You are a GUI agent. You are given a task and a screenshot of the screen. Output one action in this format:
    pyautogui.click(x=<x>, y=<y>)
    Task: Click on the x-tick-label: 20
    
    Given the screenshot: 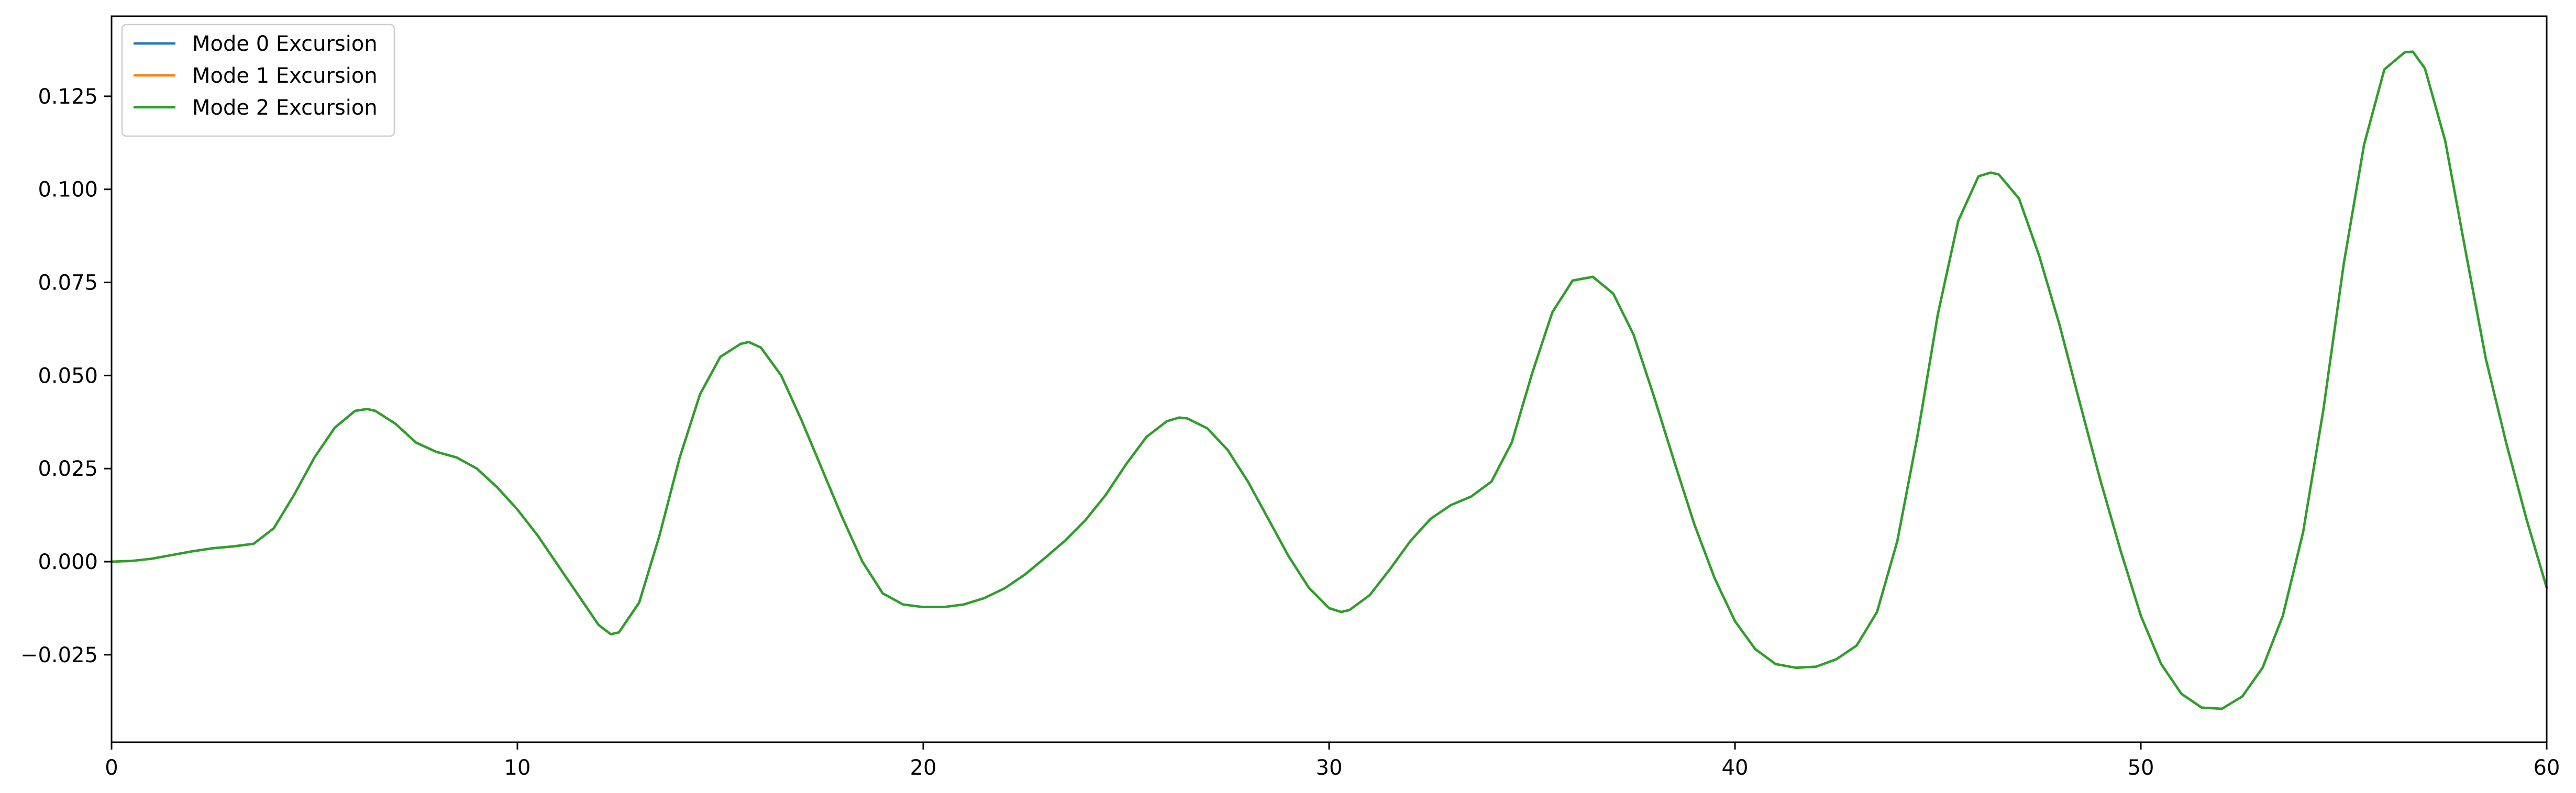 What is the action you would take?
    pyautogui.click(x=923, y=768)
    